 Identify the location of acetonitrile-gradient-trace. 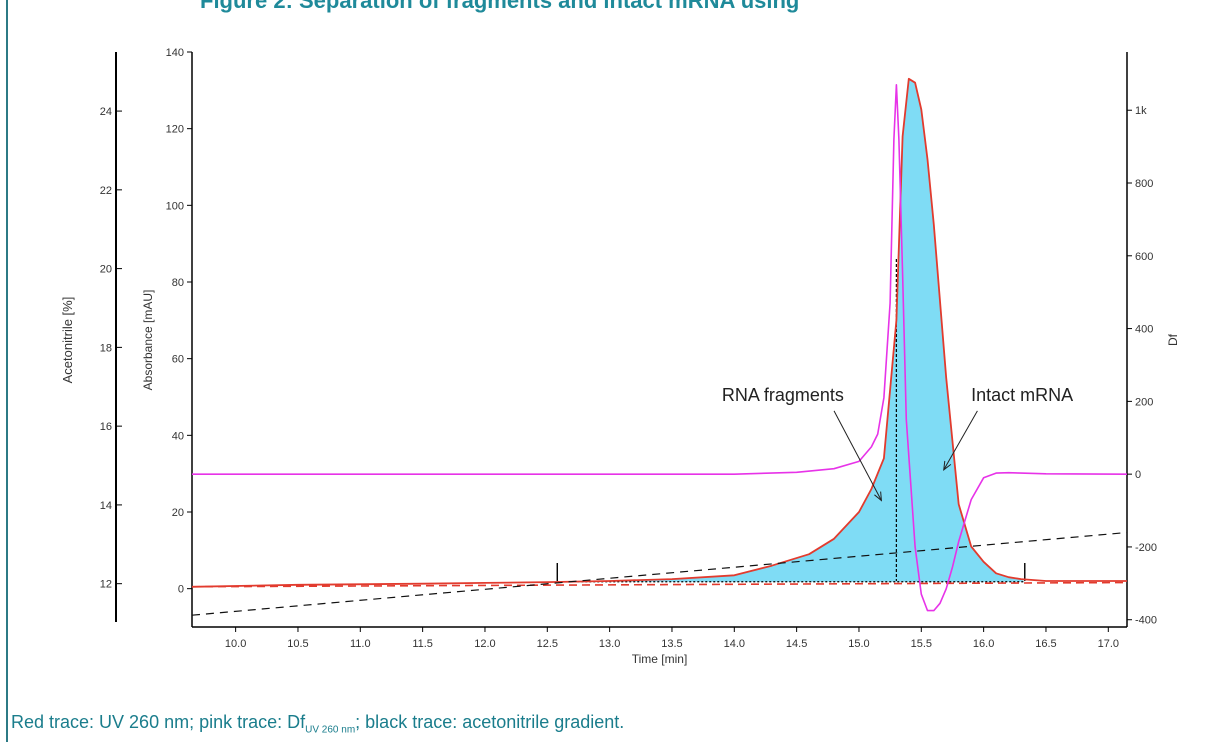
(659, 573).